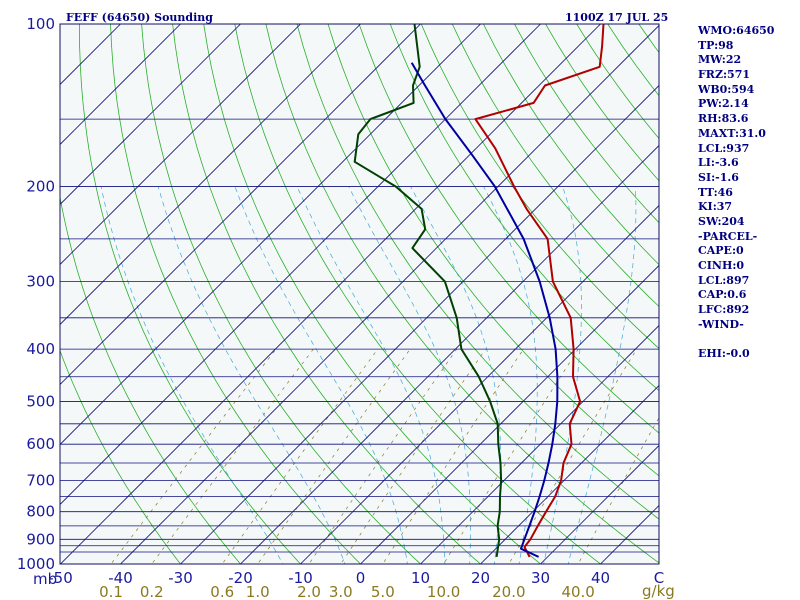 The width and height of the screenshot is (800, 600). What do you see at coordinates (715, 192) in the screenshot?
I see `index-line: TT:46` at bounding box center [715, 192].